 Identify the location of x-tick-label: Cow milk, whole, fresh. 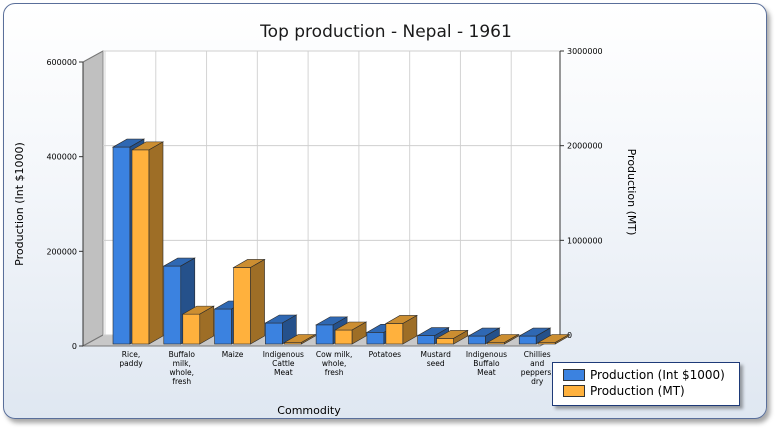
(334, 363).